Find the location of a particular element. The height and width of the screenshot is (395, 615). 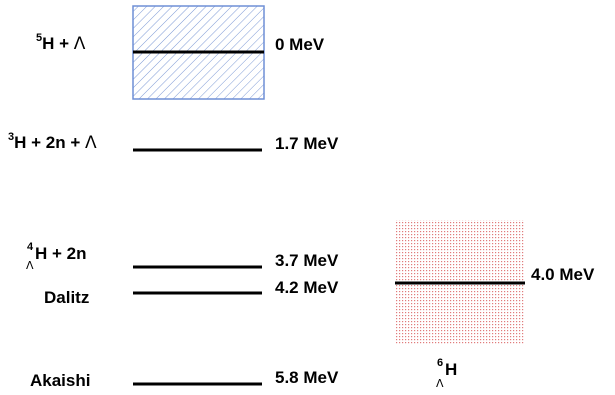

level-label-4-text: Akaishi is located at coordinates (60, 380).